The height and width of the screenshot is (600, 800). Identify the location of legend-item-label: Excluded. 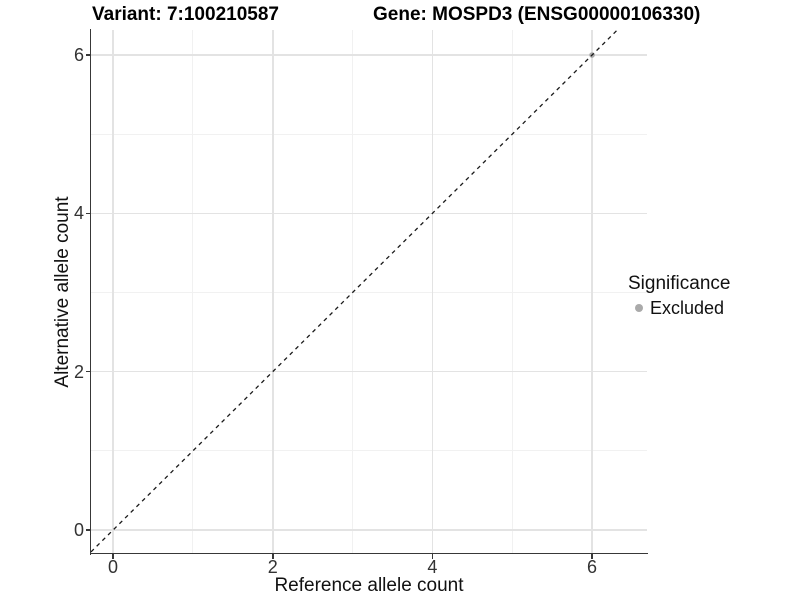
(687, 308).